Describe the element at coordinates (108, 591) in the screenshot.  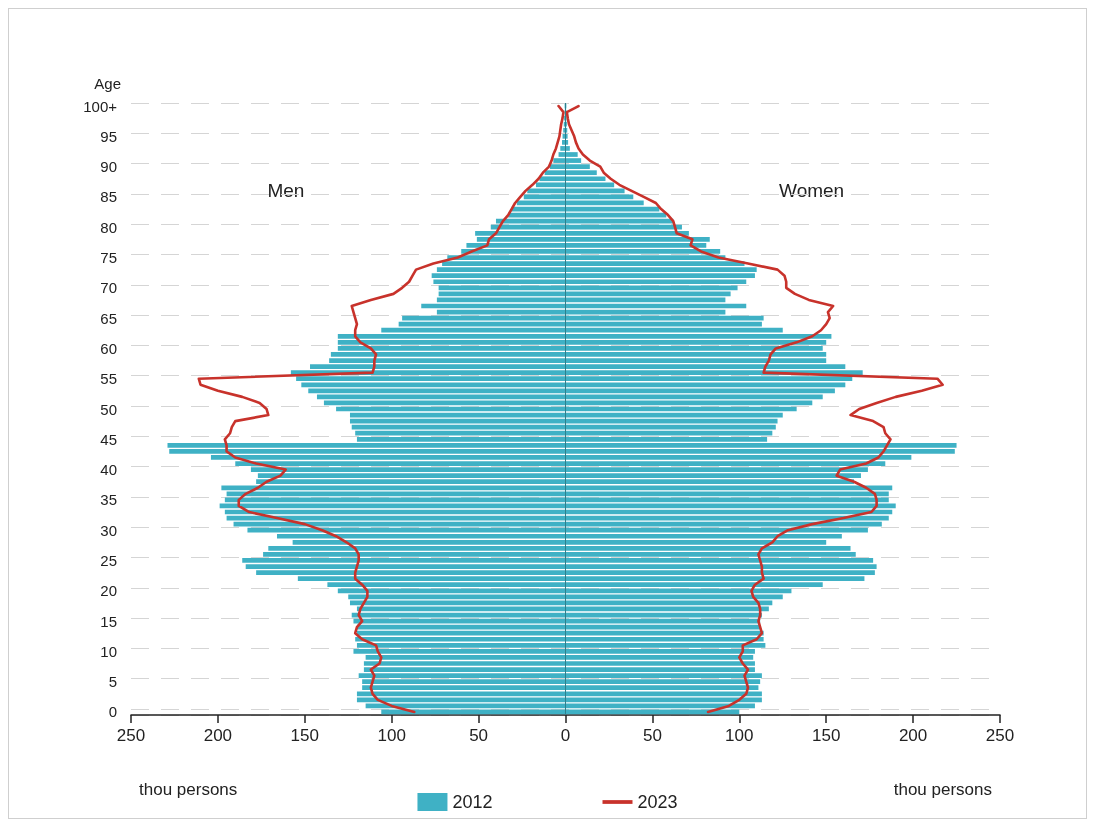
I see `y-tick-label: 20` at that location.